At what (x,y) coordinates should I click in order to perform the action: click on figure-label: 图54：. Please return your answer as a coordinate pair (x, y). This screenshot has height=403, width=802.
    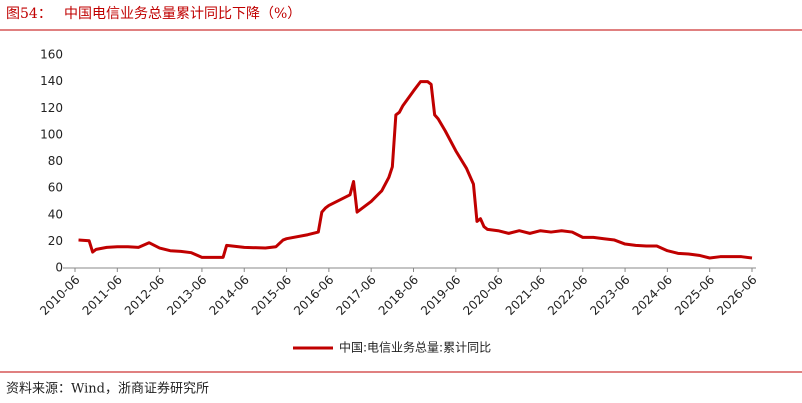
    Looking at the image, I should click on (29, 14).